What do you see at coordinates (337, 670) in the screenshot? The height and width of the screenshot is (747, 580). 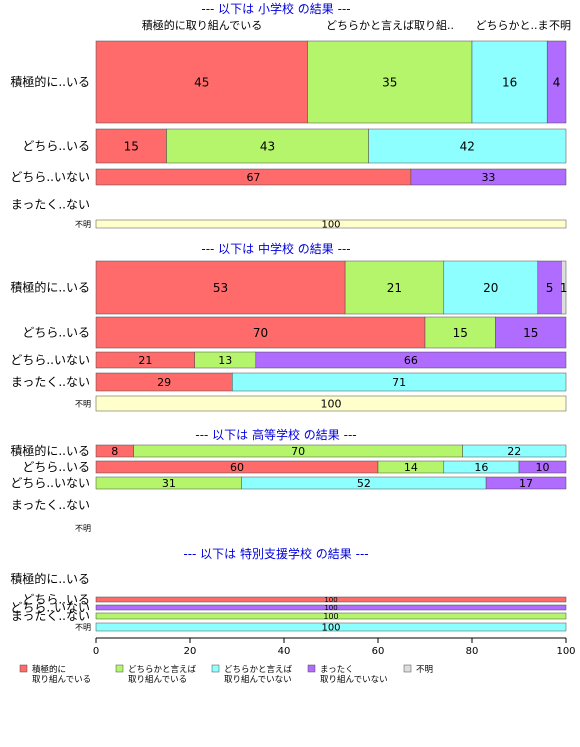 I see `legend-label: まったく` at bounding box center [337, 670].